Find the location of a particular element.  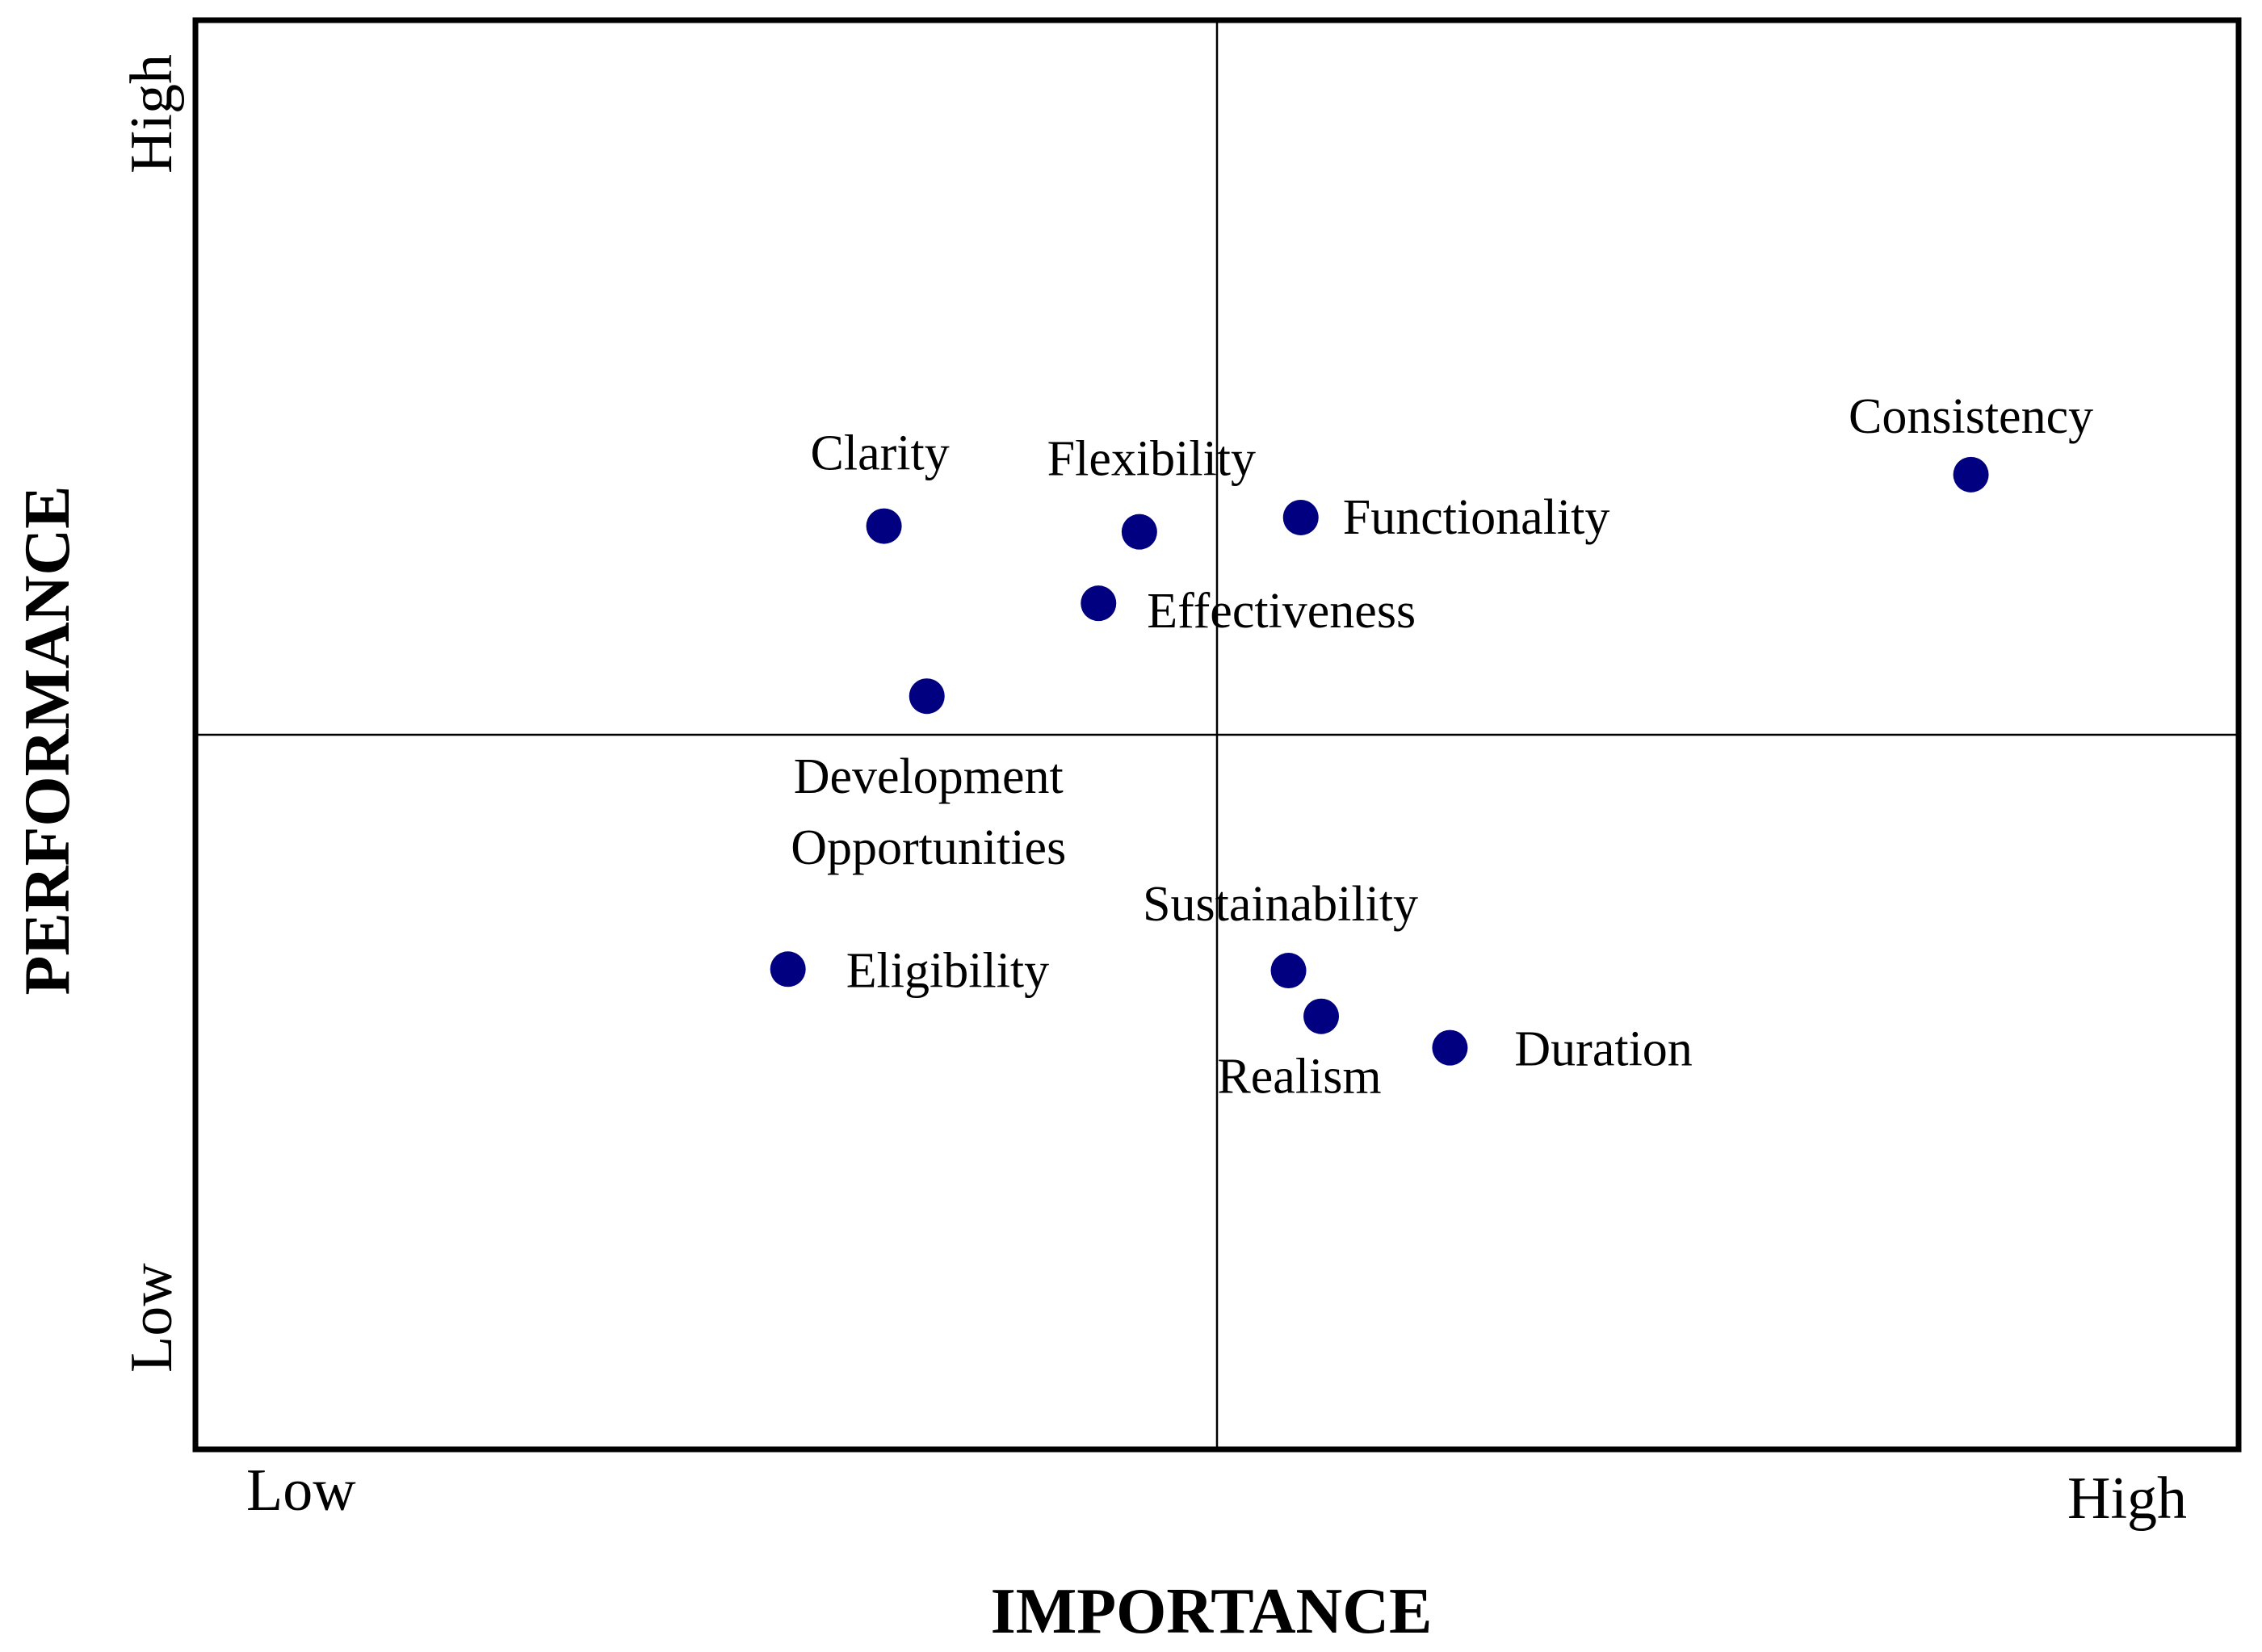

point-realism is located at coordinates (1321, 1016).